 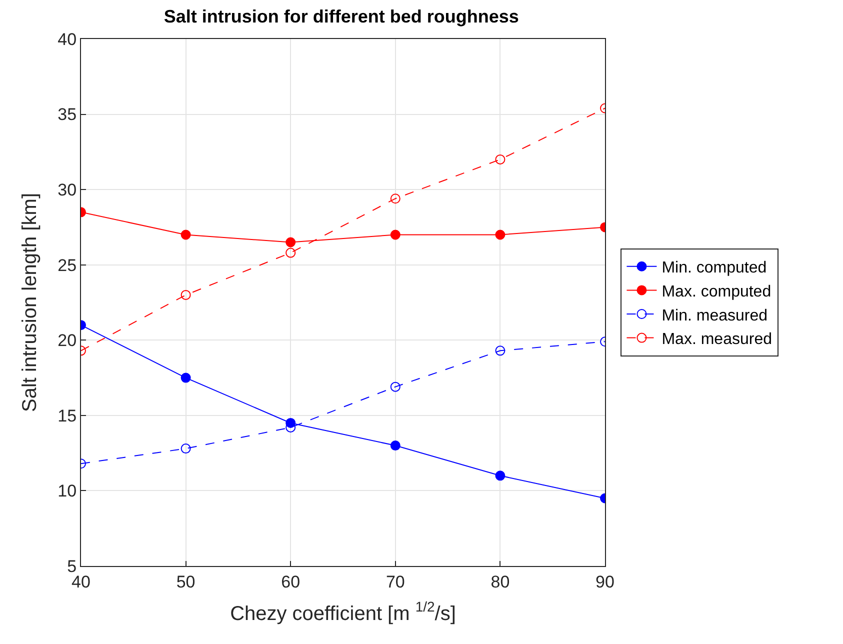 I want to click on x-tick-label: 80, so click(x=500, y=582).